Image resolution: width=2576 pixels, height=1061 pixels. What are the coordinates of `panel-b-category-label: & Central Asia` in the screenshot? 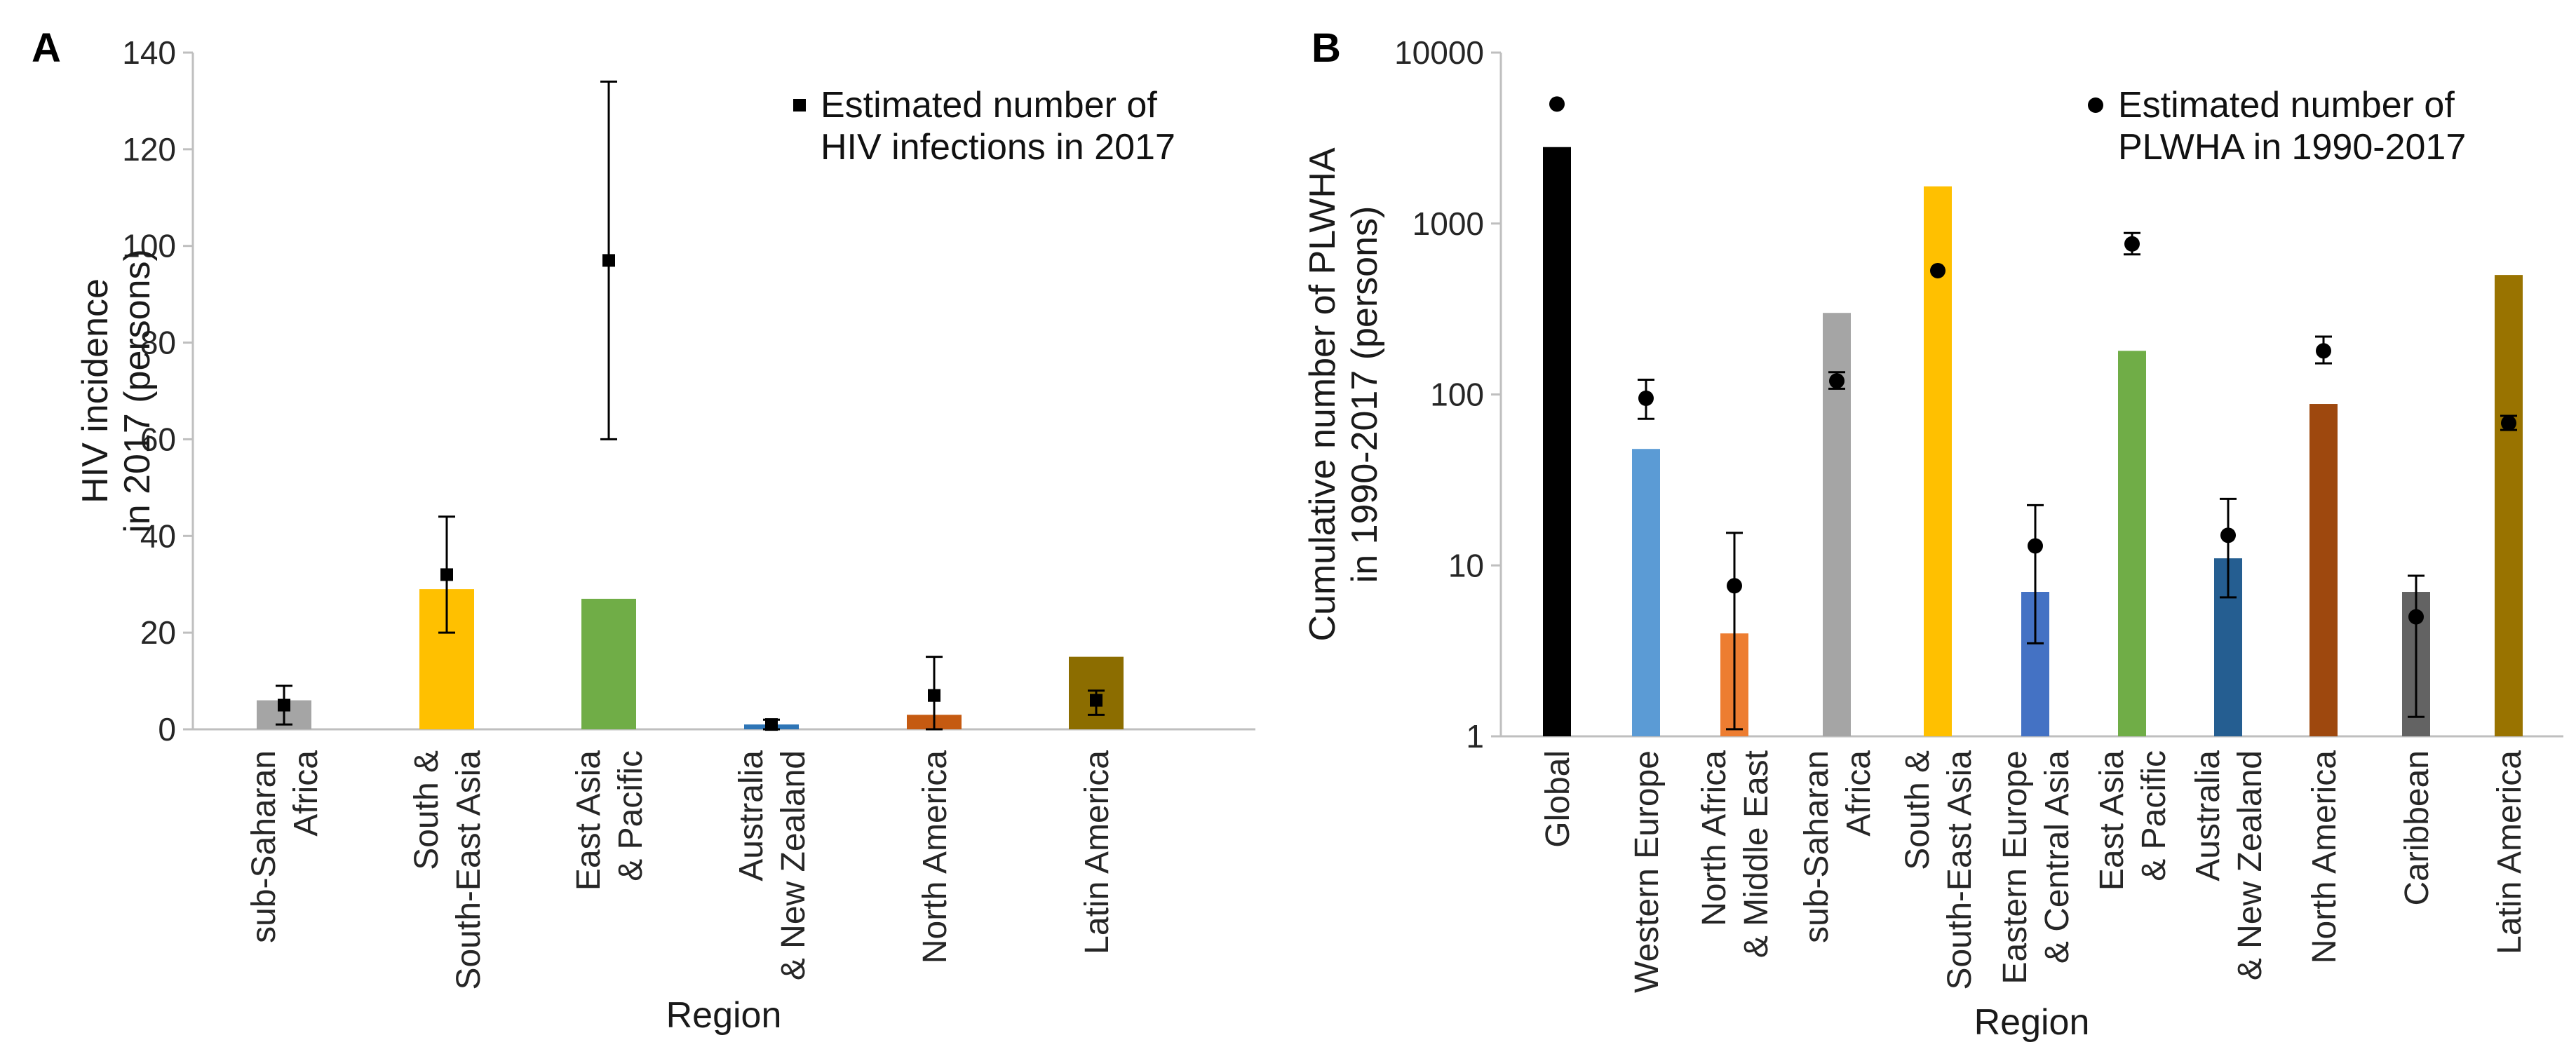 It's located at (2057, 857).